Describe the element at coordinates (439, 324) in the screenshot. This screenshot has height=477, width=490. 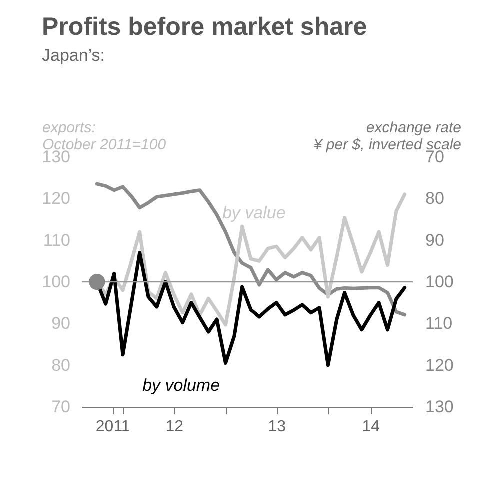
I see `y2-tick-label: 110` at that location.